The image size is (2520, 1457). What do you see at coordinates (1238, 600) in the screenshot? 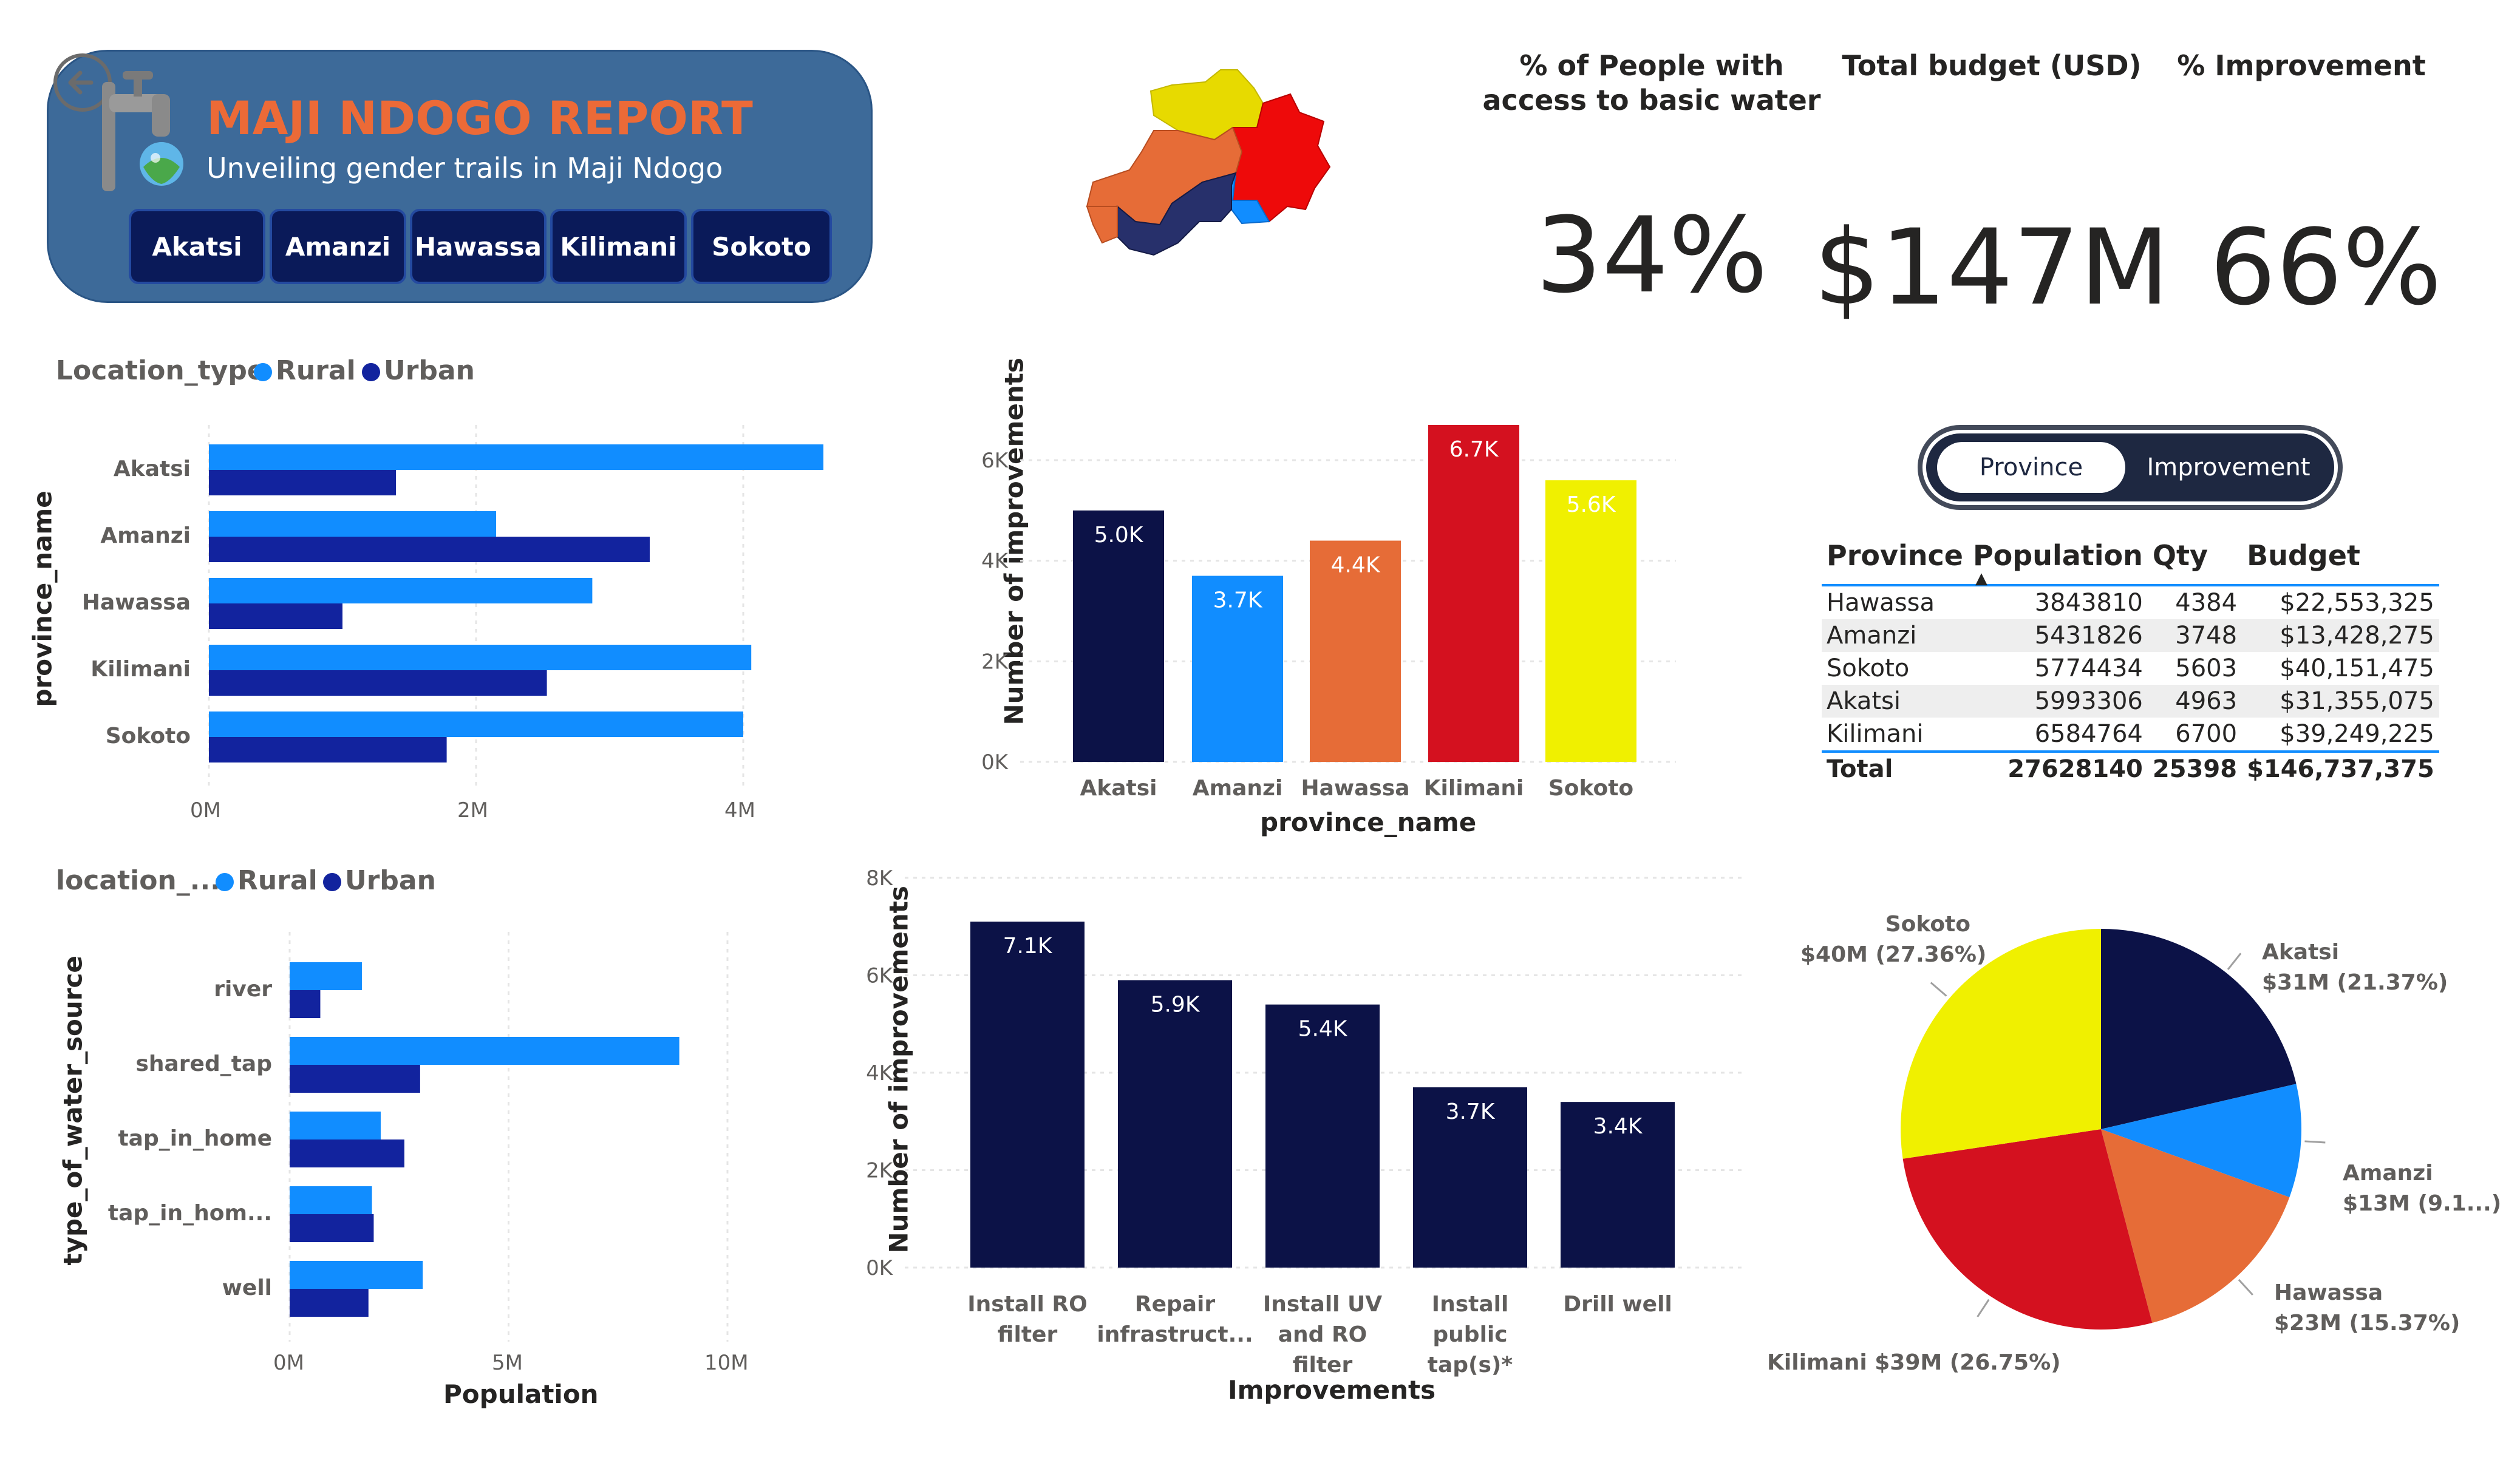
I see `data-label: 3.7K` at bounding box center [1238, 600].